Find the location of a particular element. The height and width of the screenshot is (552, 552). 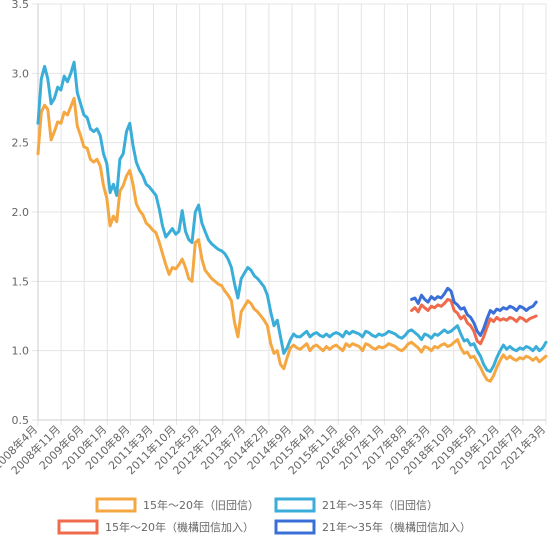

y-tick-label: 1.0 is located at coordinates (21, 351).